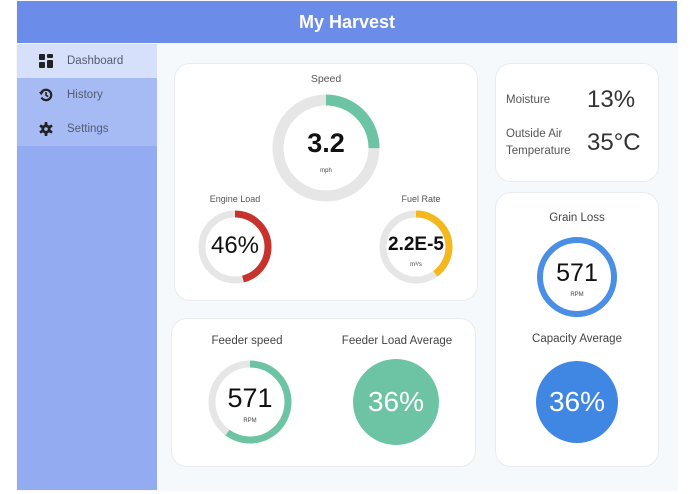  What do you see at coordinates (250, 421) in the screenshot?
I see `feeder-speed-unit: RPM` at bounding box center [250, 421].